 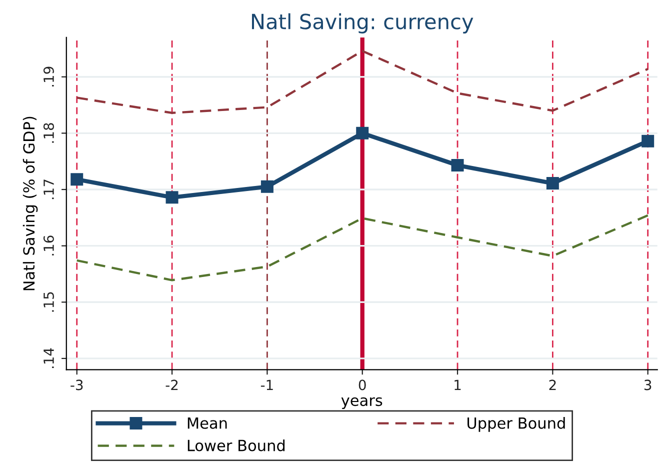 What do you see at coordinates (457, 385) in the screenshot?
I see `x-tick-label: 1` at bounding box center [457, 385].